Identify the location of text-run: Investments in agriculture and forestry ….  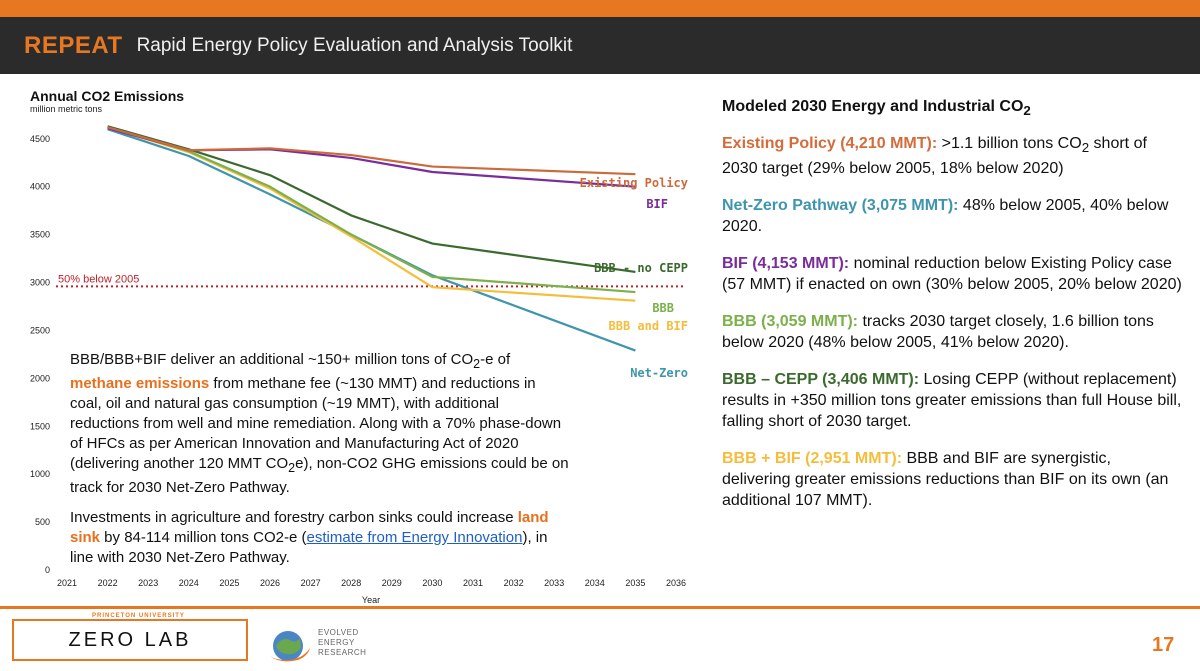
(294, 517).